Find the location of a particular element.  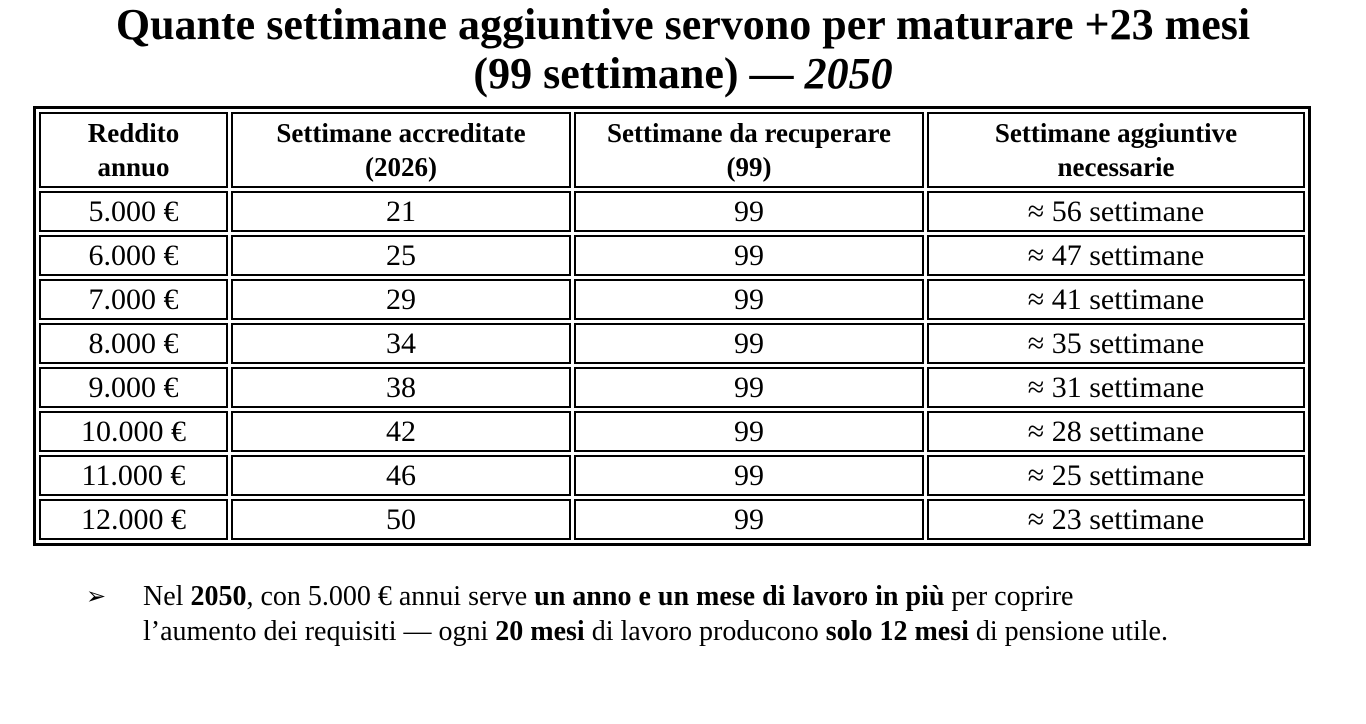

additional-weeks-cell: ≈ 56 settimane is located at coordinates (1116, 211).